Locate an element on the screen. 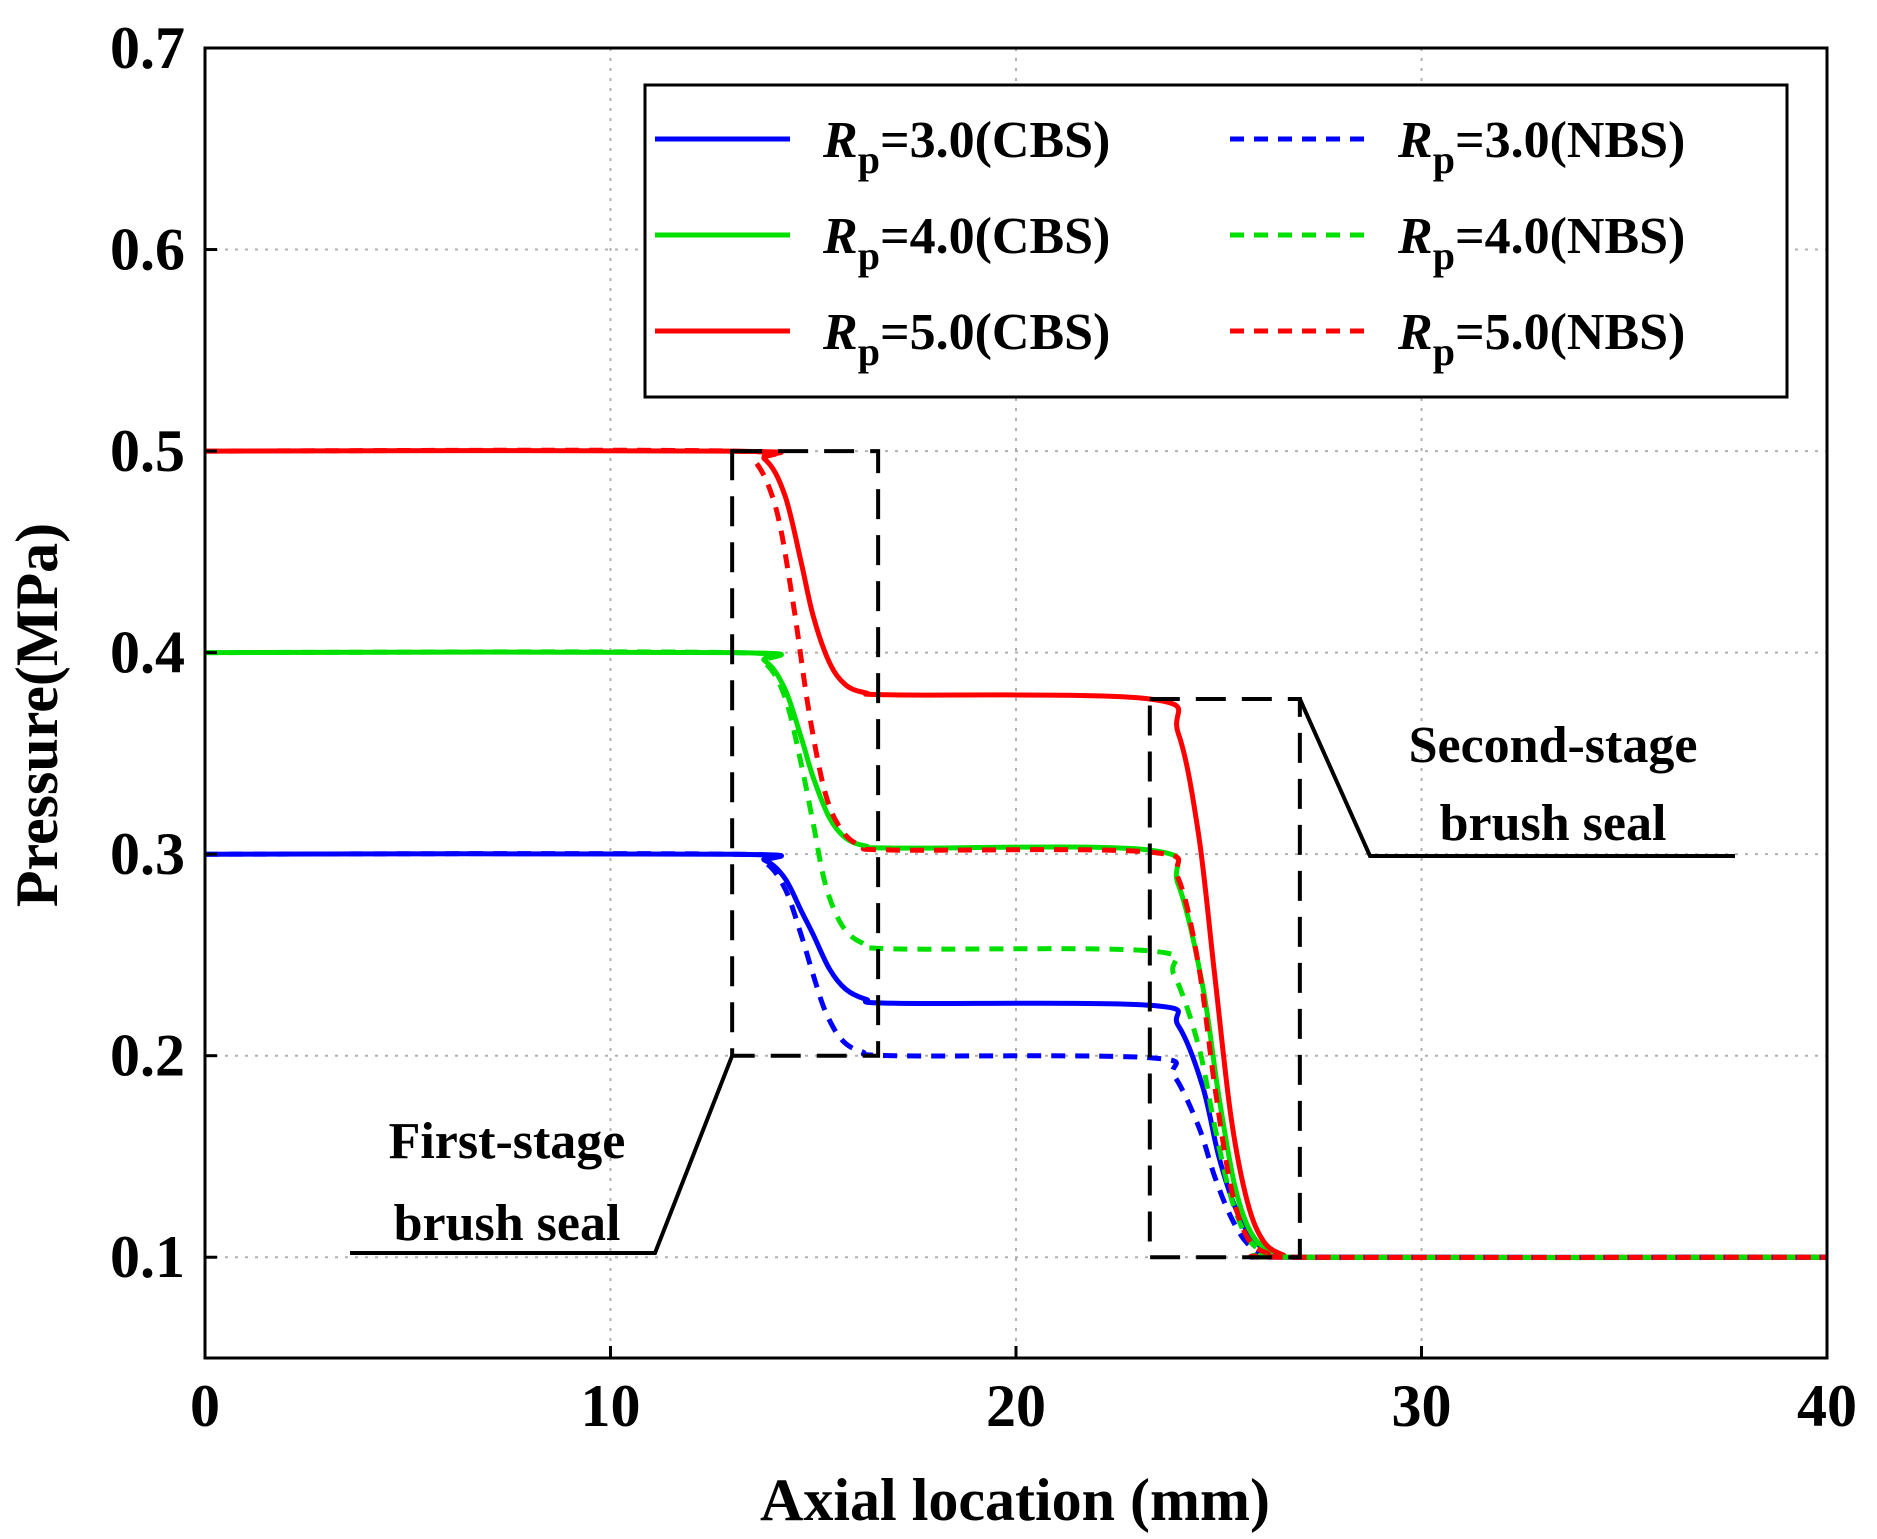 This screenshot has width=1877, height=1539. first-stage-label-line2: brush seal is located at coordinates (507, 1223).